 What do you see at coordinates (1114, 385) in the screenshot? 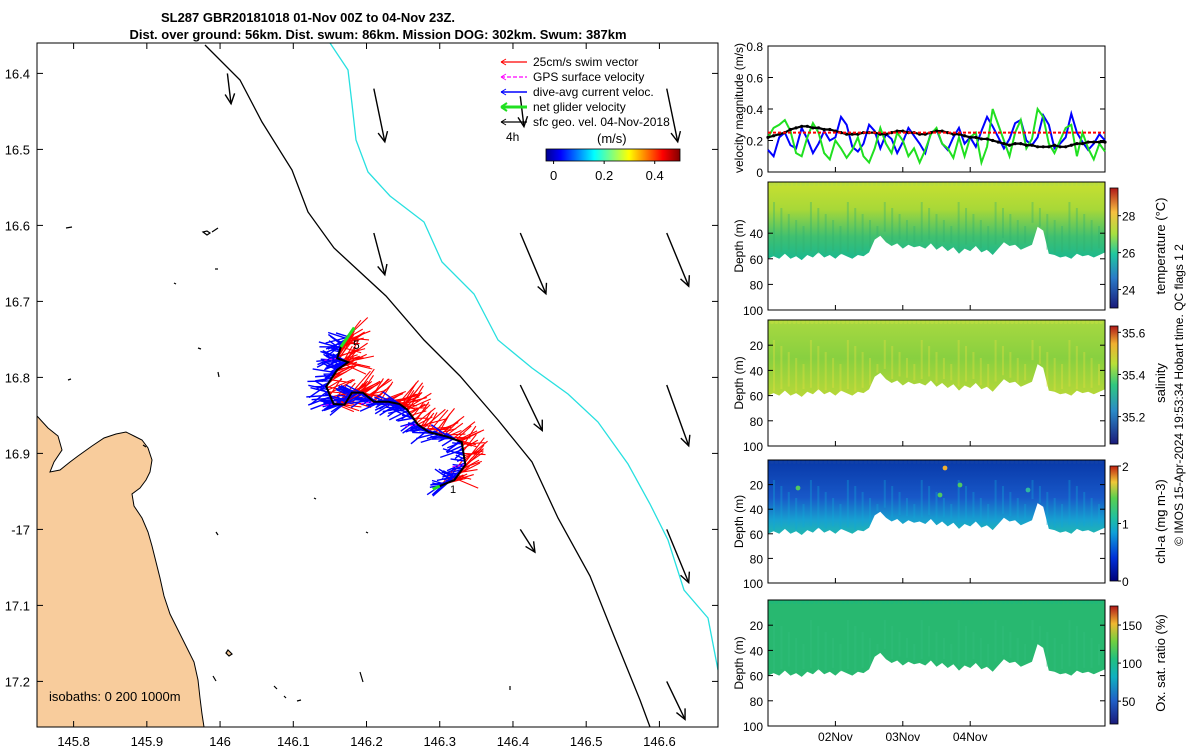
I see `heatmap-colorbar` at bounding box center [1114, 385].